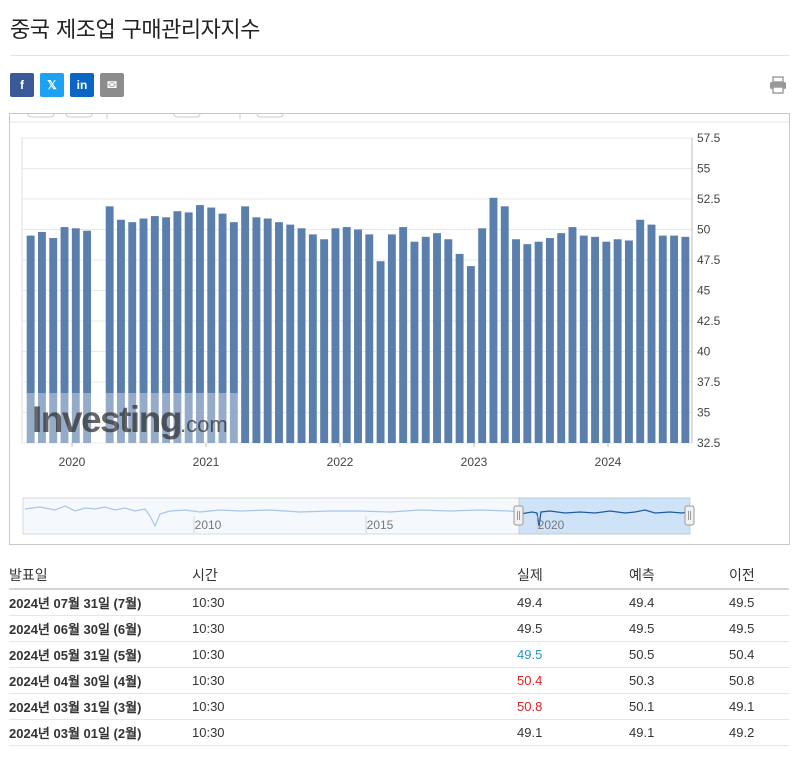  I want to click on y-tick-label: 52.5, so click(709, 199).